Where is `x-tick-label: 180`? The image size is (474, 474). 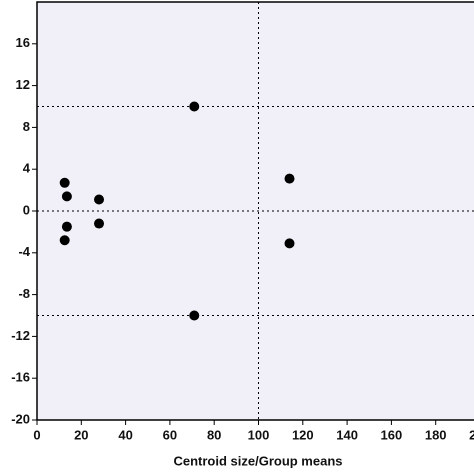 x-tick-label: 180 is located at coordinates (436, 434).